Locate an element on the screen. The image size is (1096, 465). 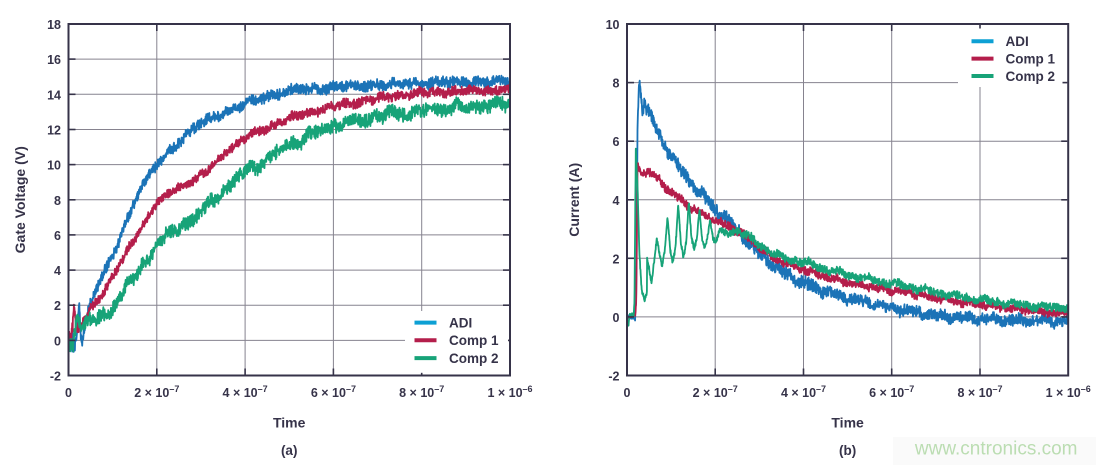
svg-text: Current (A) is located at coordinates (574, 200).